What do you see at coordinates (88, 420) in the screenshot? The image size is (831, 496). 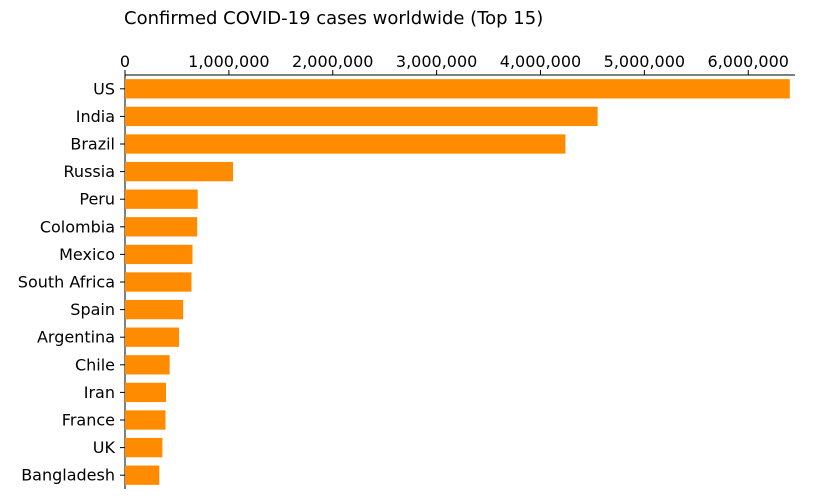 I see `y-tick-label: France` at bounding box center [88, 420].